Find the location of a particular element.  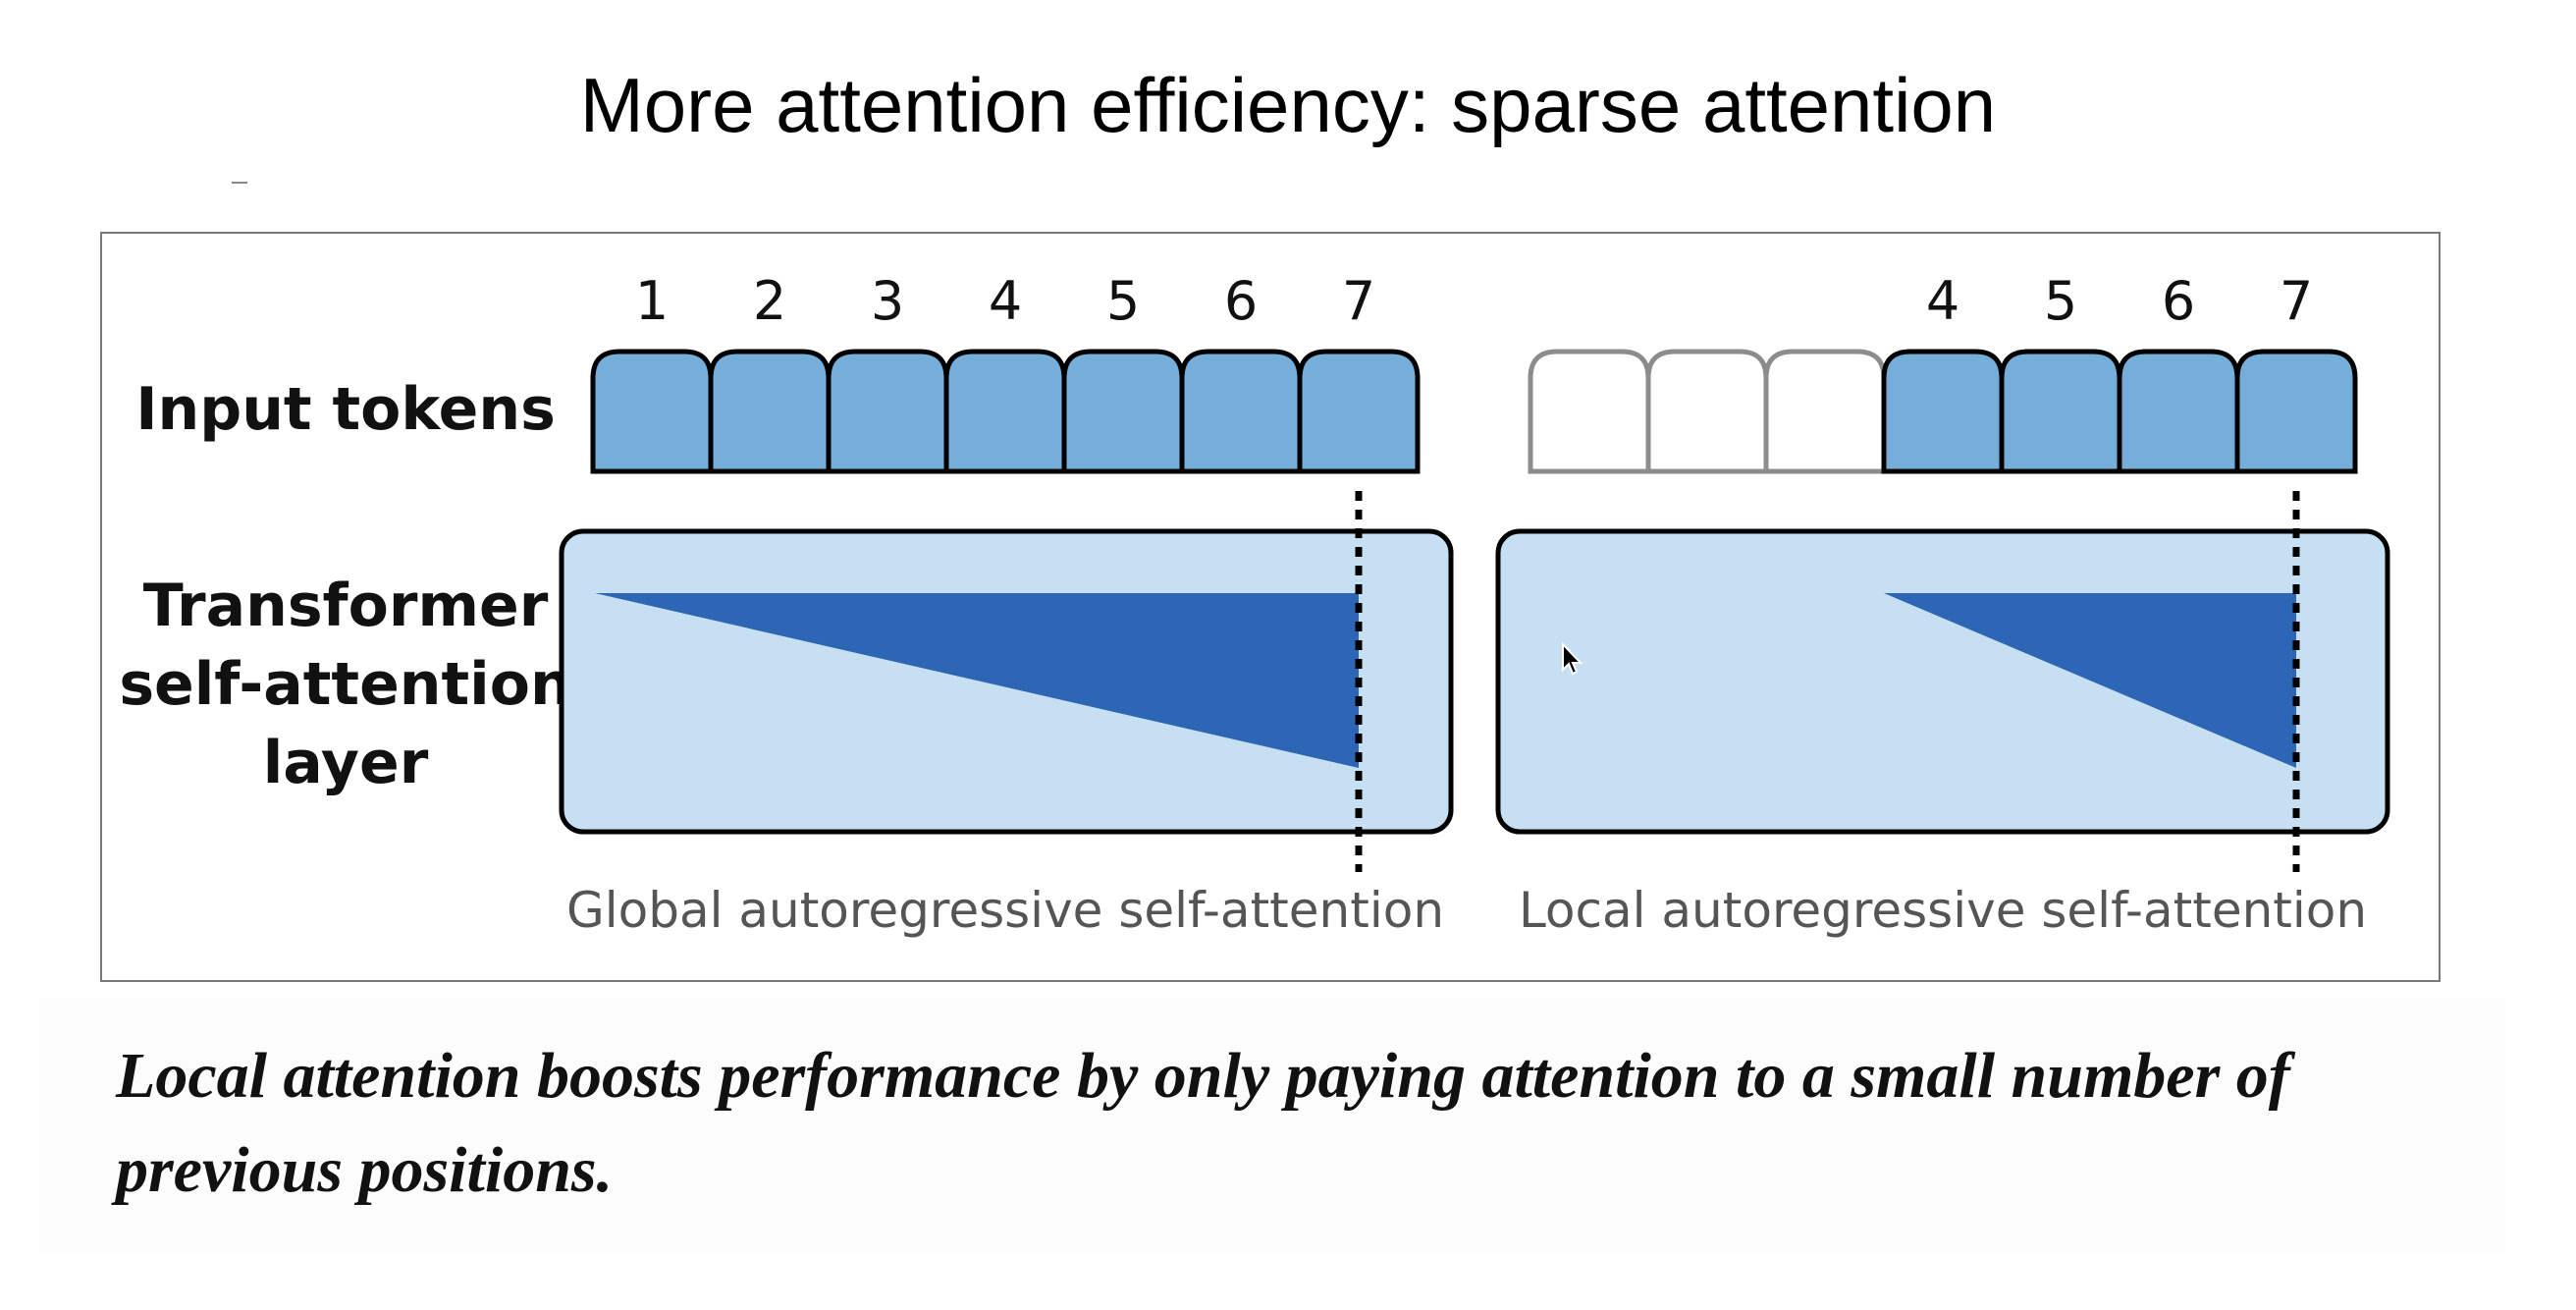

global-token-number-4: 4 is located at coordinates (1005, 301).